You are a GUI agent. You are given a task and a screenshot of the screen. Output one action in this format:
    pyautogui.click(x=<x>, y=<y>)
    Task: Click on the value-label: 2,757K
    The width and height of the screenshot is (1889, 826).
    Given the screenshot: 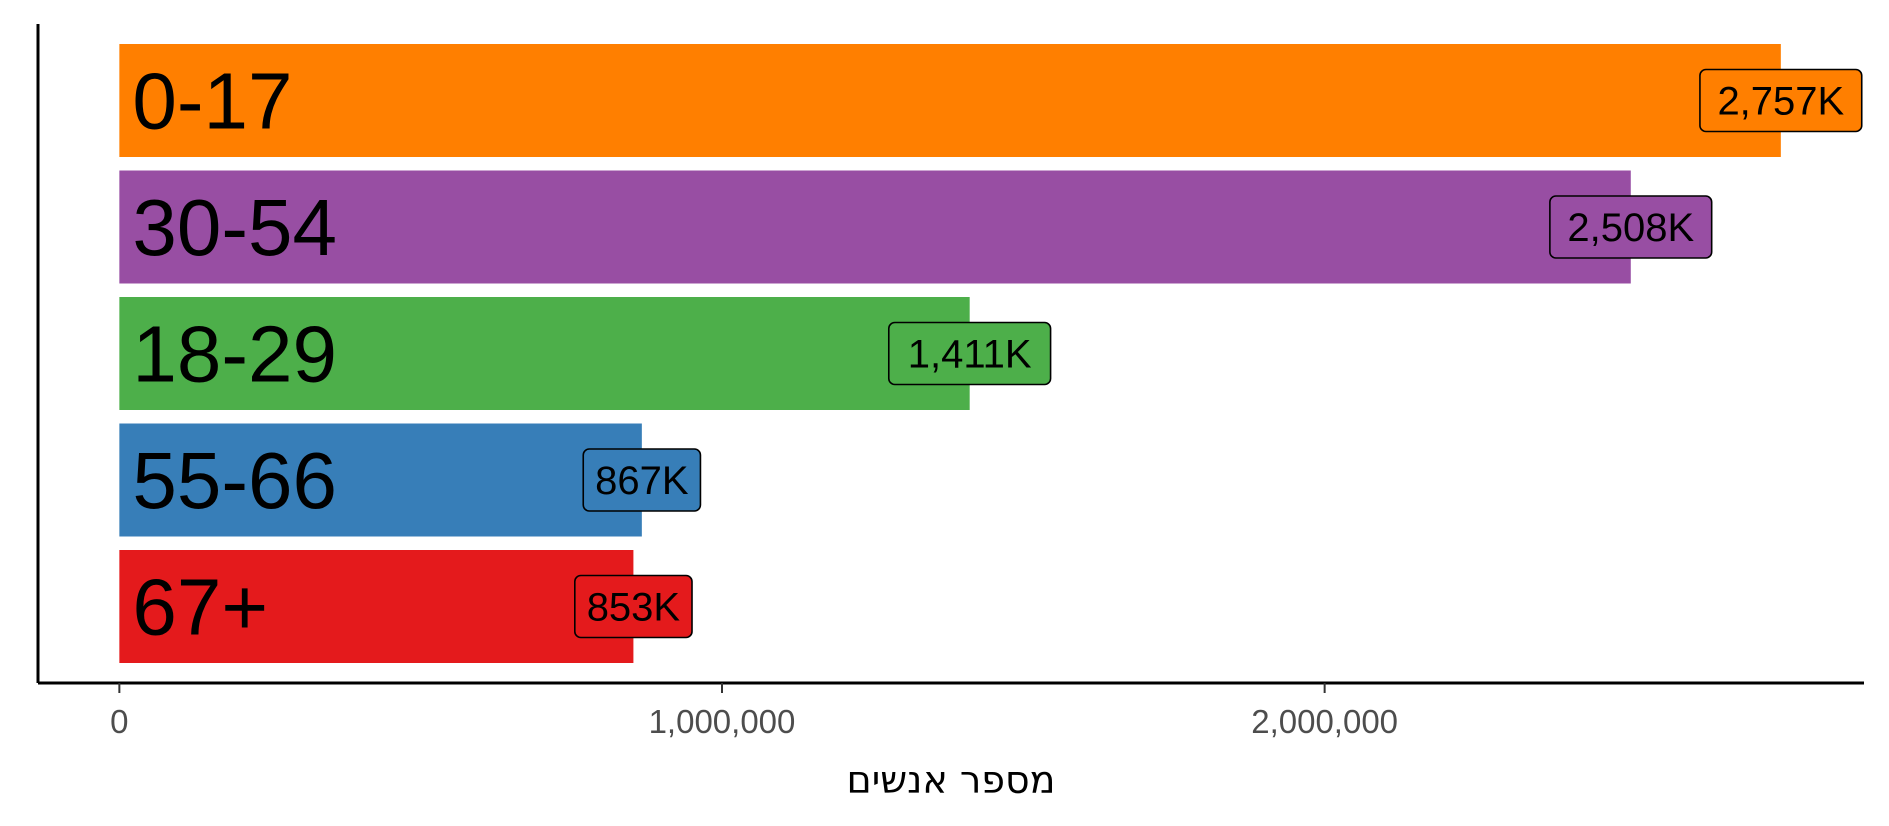 What is the action you would take?
    pyautogui.click(x=1780, y=102)
    